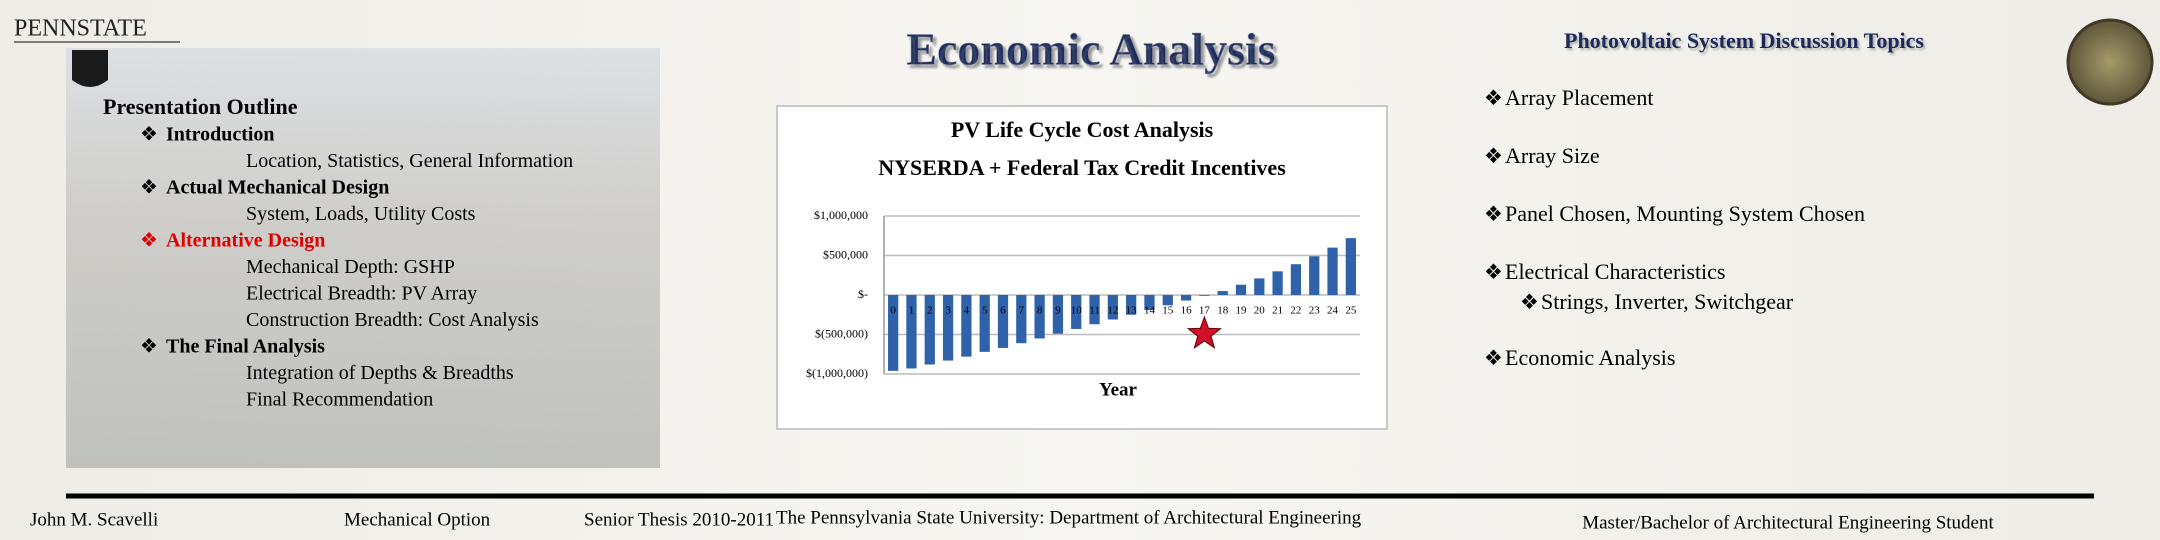 This screenshot has width=2160, height=540. What do you see at coordinates (679, 519) in the screenshot?
I see `footer-thesis: Senior Thesis 2010-2011` at bounding box center [679, 519].